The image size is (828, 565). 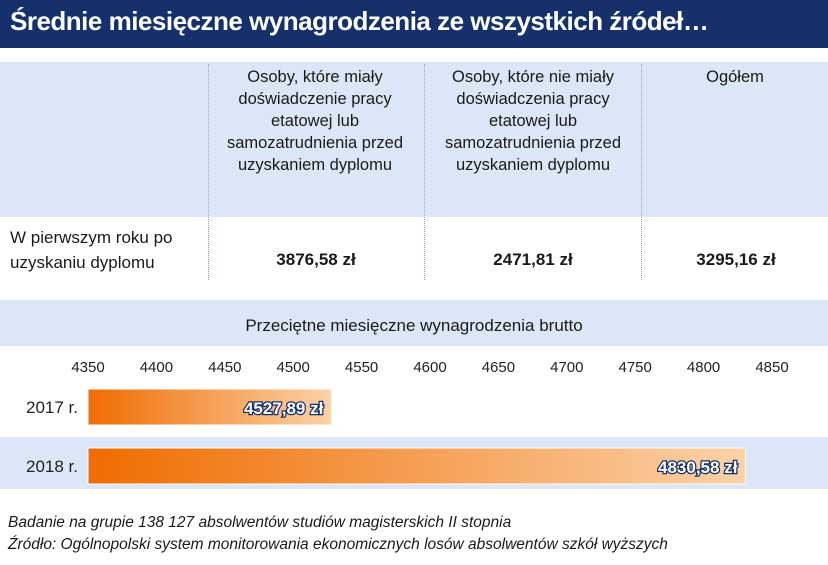 What do you see at coordinates (703, 367) in the screenshot?
I see `x-tick-label: 4800` at bounding box center [703, 367].